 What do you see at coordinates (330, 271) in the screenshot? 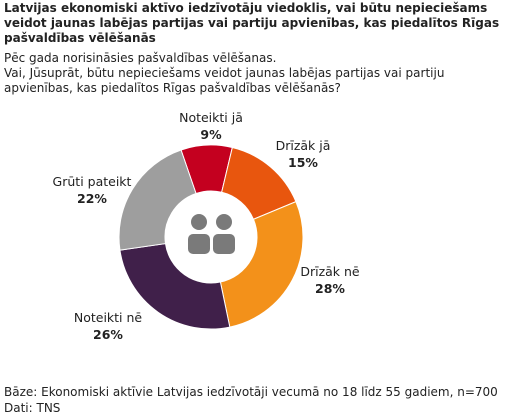
I see `category-label: Drīzāk nē` at bounding box center [330, 271].